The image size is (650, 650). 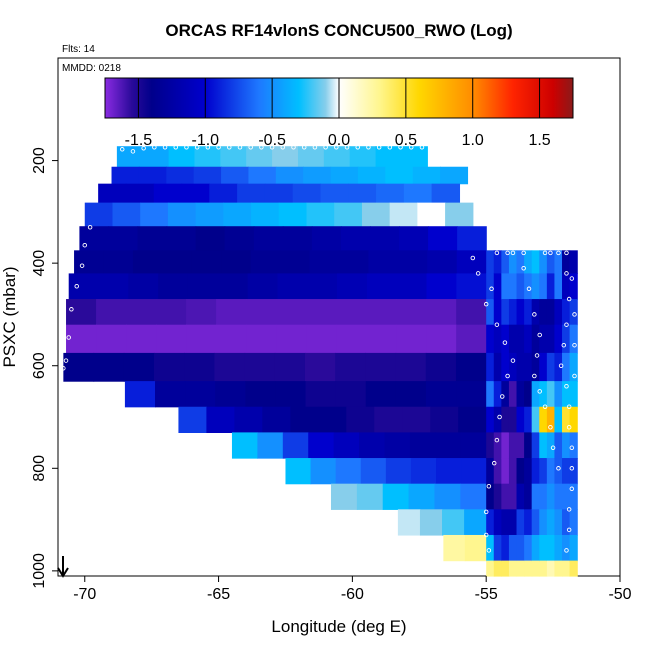 What do you see at coordinates (63, 567) in the screenshot?
I see `arrow-indicator` at bounding box center [63, 567].